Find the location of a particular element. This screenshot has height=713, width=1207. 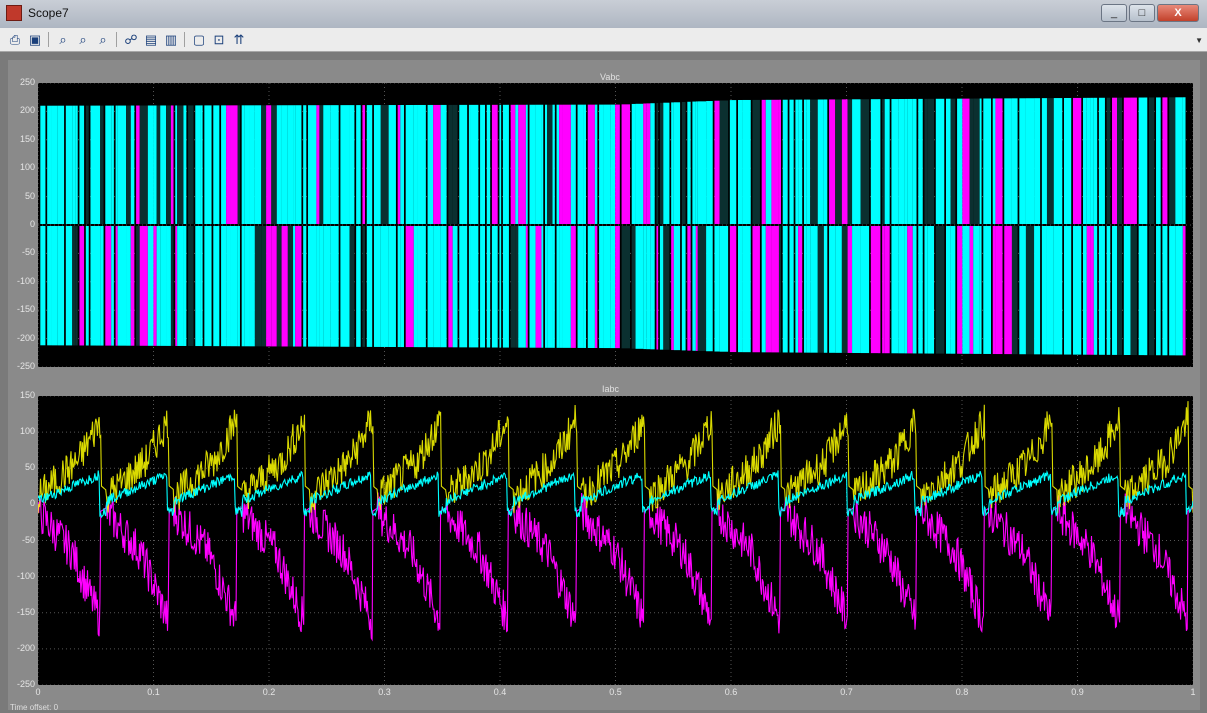

y-tick-label: 250 is located at coordinates (27, 82).